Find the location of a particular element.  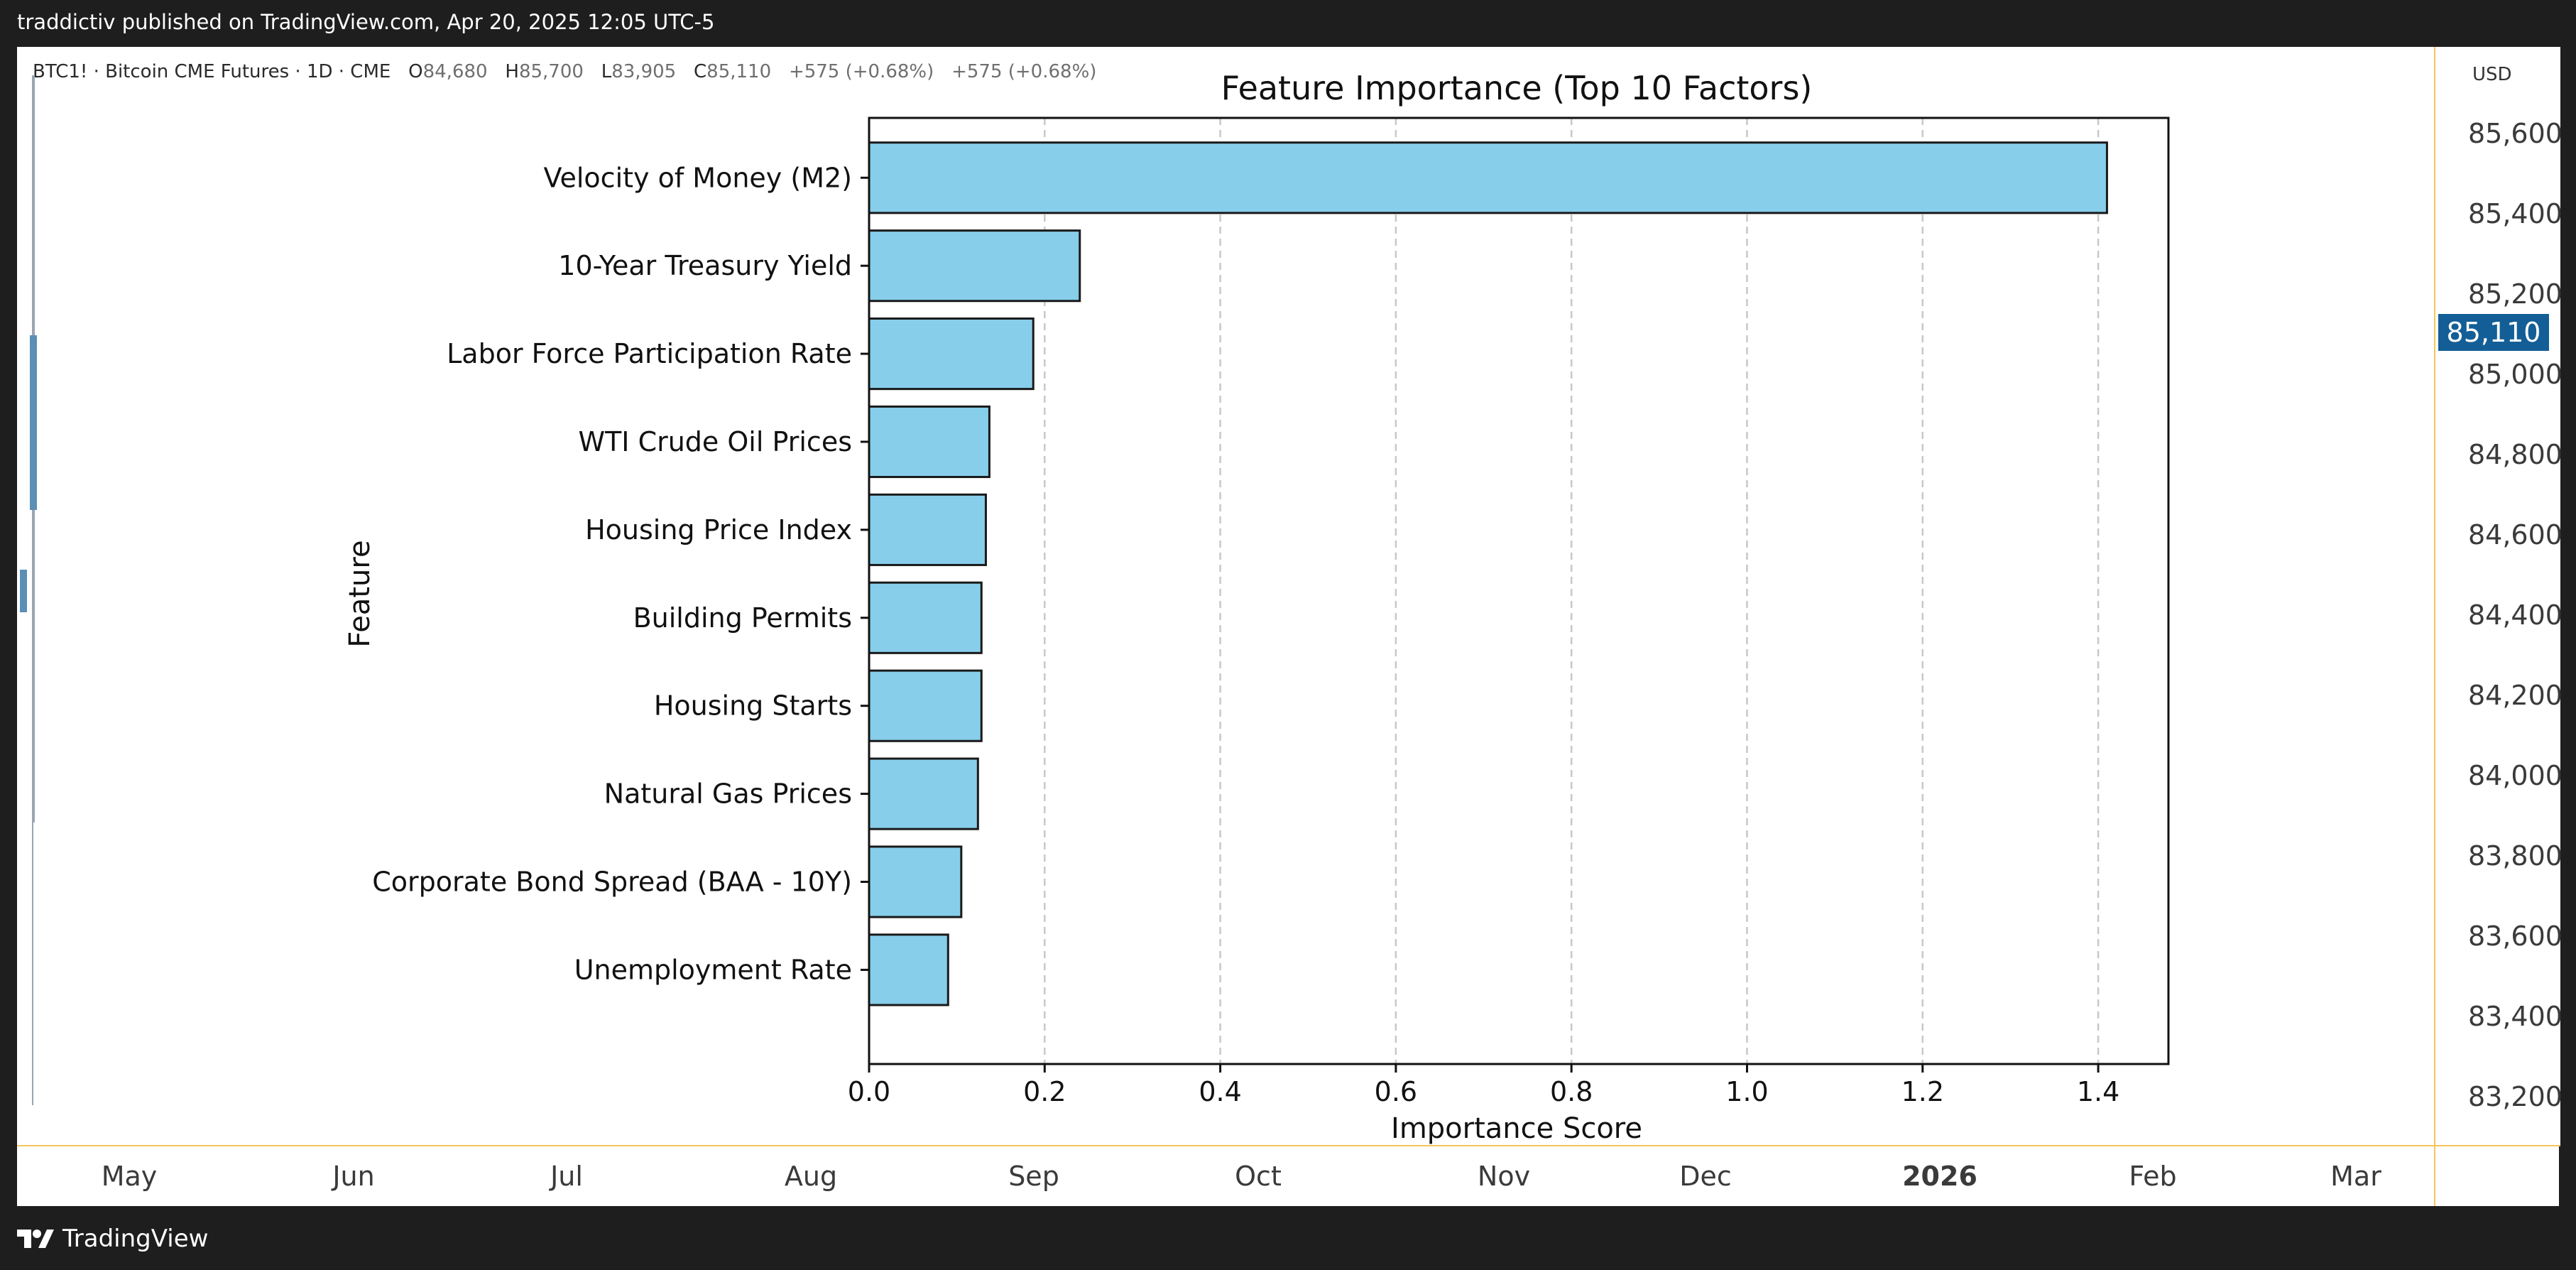

time-label: May is located at coordinates (129, 1176).